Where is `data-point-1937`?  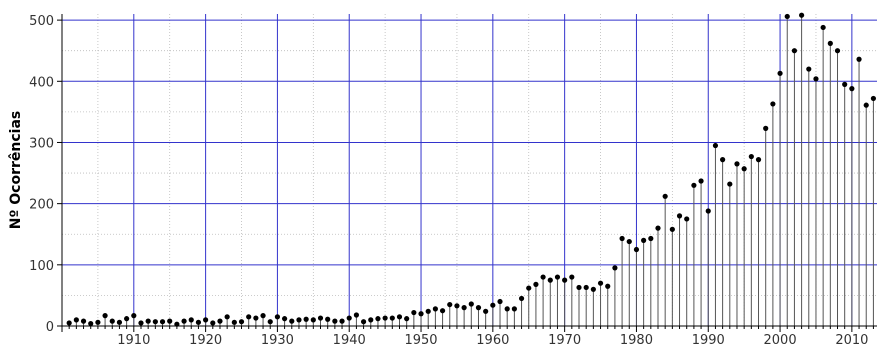 data-point-1937 is located at coordinates (328, 319).